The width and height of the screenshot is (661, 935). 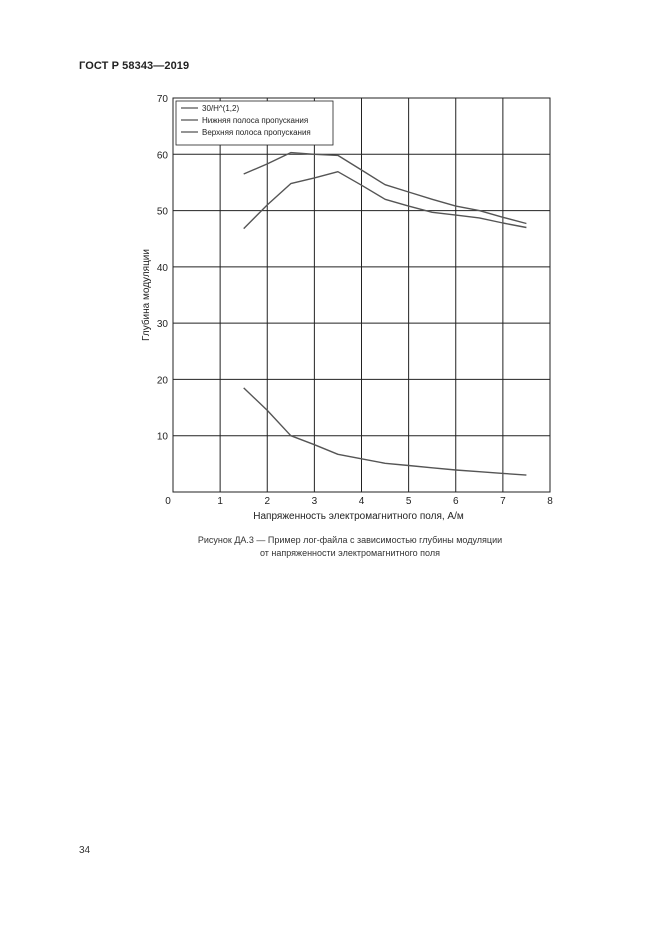 What do you see at coordinates (255, 120) in the screenshot?
I see `legend-entry: Нижняя полоса пропускания` at bounding box center [255, 120].